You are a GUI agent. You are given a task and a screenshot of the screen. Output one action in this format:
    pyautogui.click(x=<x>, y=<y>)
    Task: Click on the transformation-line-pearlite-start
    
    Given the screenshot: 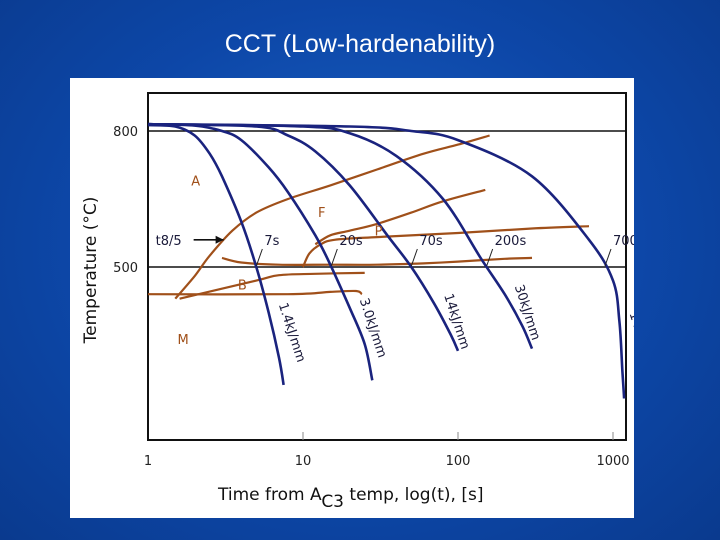 What is the action you would take?
    pyautogui.click(x=400, y=217)
    